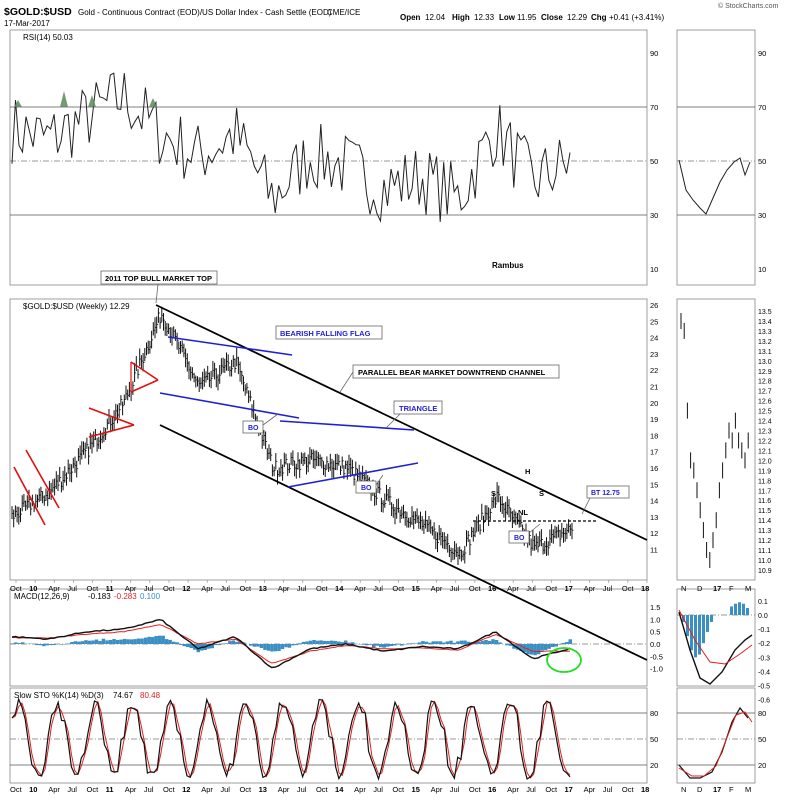  Describe the element at coordinates (329, 332) in the screenshot. I see `annotation-flag: BEARISH FALLING FLAG` at that location.